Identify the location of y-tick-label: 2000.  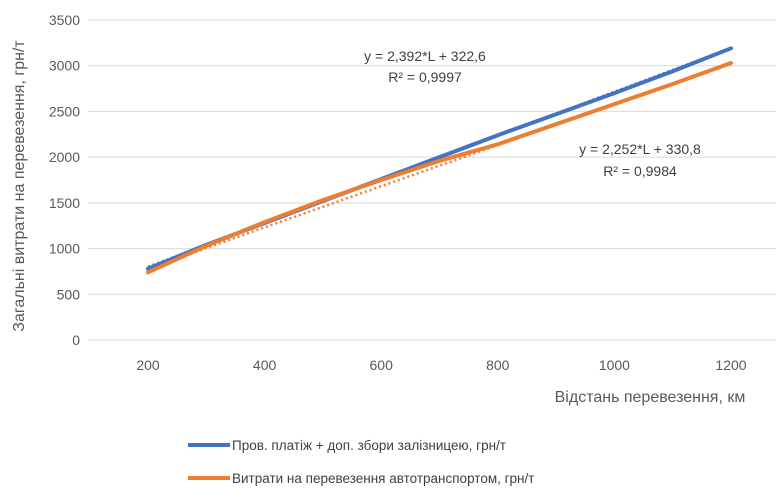
(64, 157).